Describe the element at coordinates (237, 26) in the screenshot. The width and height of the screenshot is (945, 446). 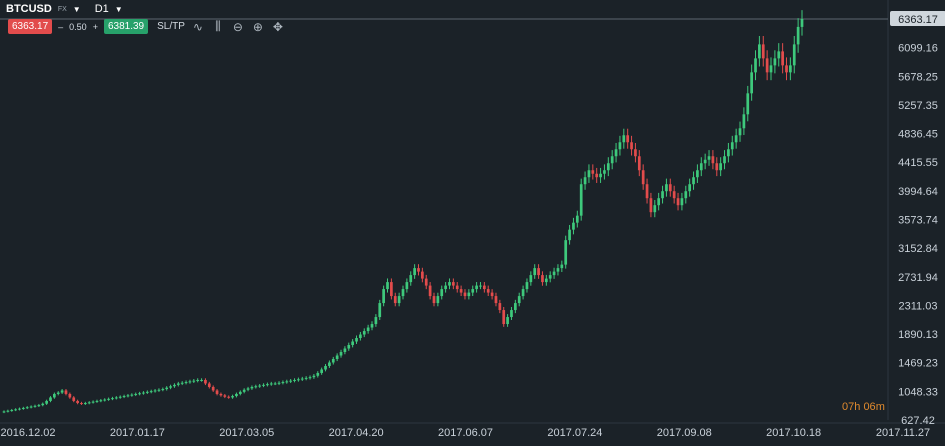
I see `zoom-out-icon: ⊖` at that location.